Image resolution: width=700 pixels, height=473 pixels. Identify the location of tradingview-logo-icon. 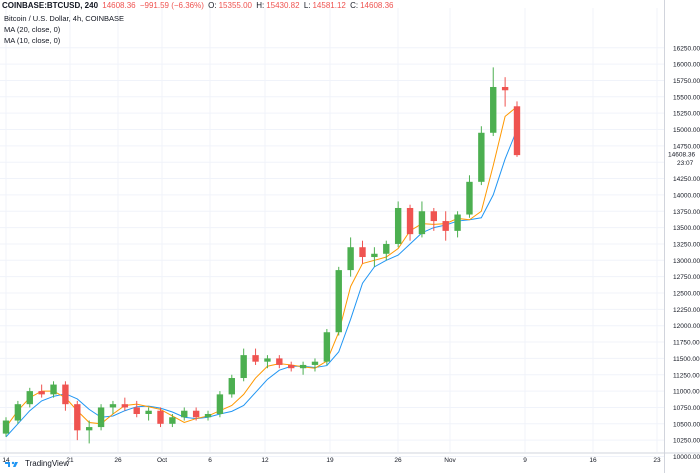
(11, 464).